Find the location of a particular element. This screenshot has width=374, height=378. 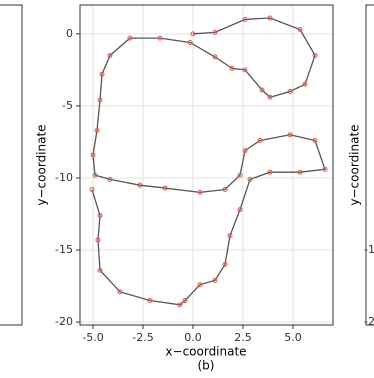

y-tick-label: -10 is located at coordinates (64, 177).